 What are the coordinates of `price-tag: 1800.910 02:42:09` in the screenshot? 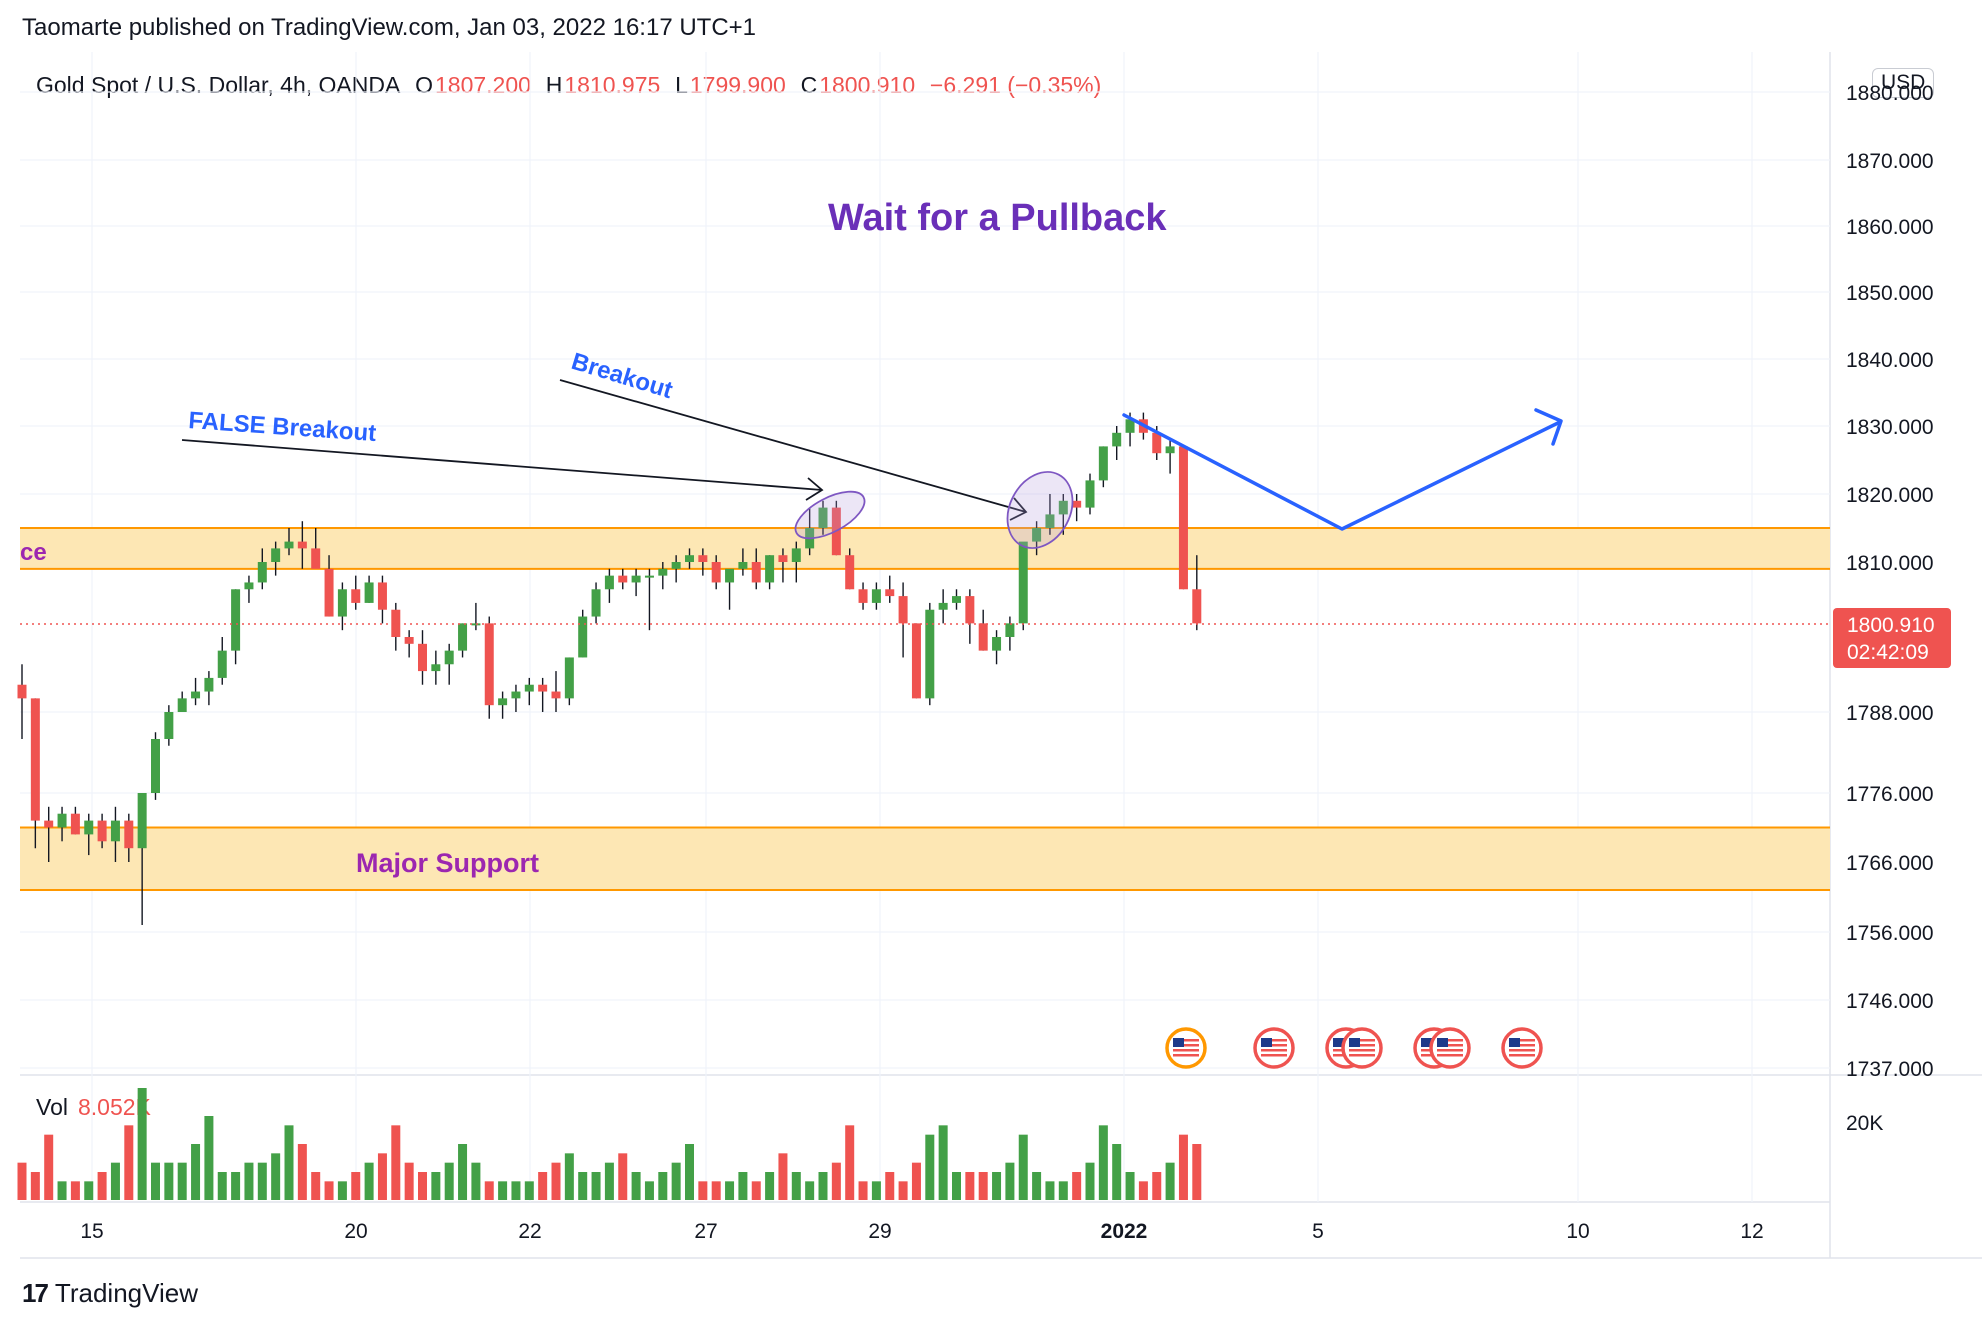 It's located at (1892, 638).